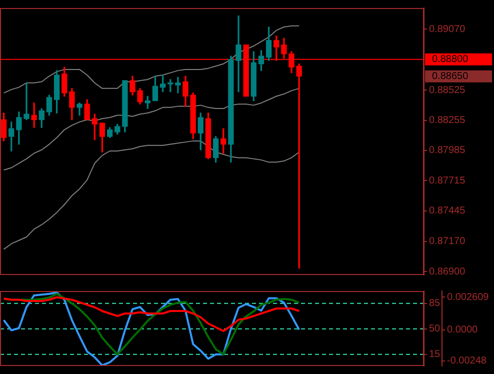 The width and height of the screenshot is (494, 374). Describe the element at coordinates (450, 76) in the screenshot. I see `text: 0.88650` at that location.